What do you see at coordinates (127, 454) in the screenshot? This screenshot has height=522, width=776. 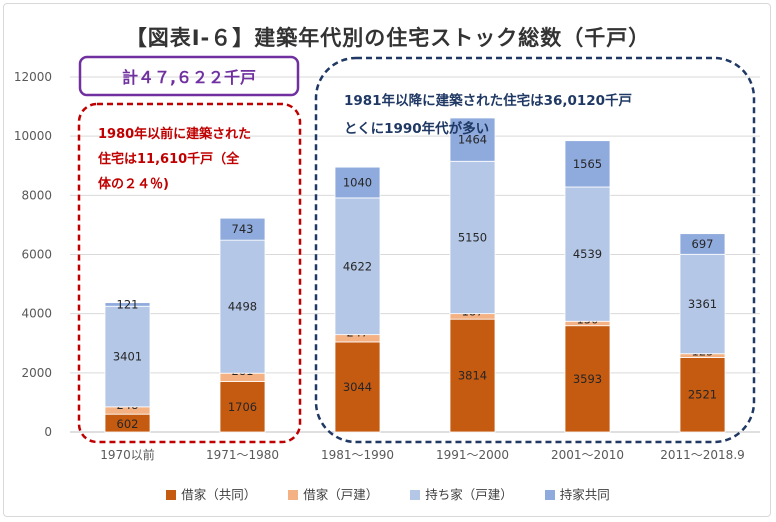 I see `x-tick-label: 1970以前` at bounding box center [127, 454].